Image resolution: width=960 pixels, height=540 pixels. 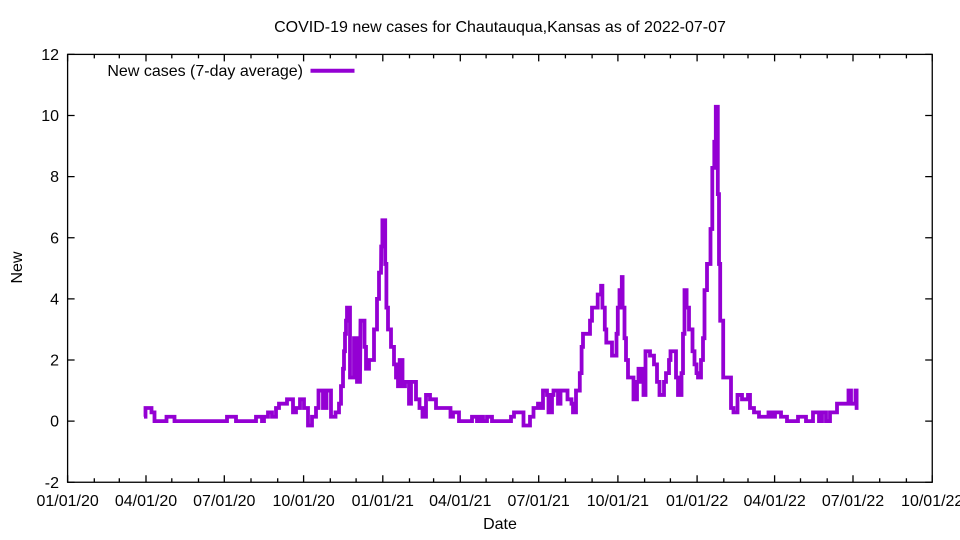 What do you see at coordinates (54, 238) in the screenshot?
I see `svg-text: 6` at bounding box center [54, 238].